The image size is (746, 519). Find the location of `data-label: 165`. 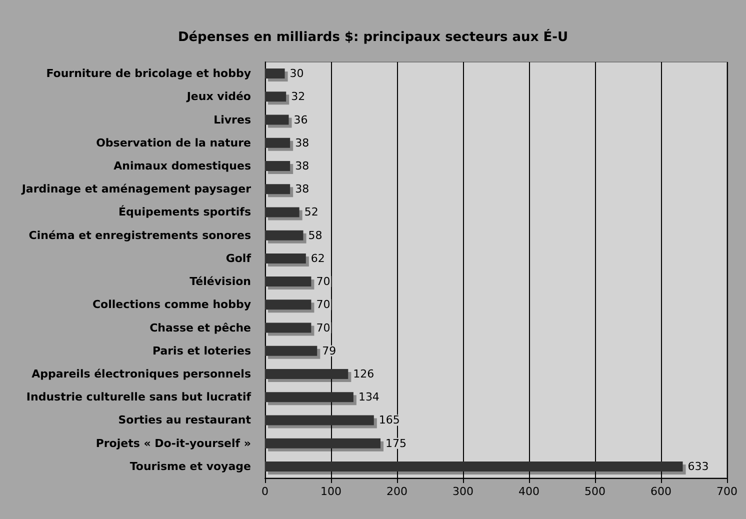

data-label: 165 is located at coordinates (389, 420).